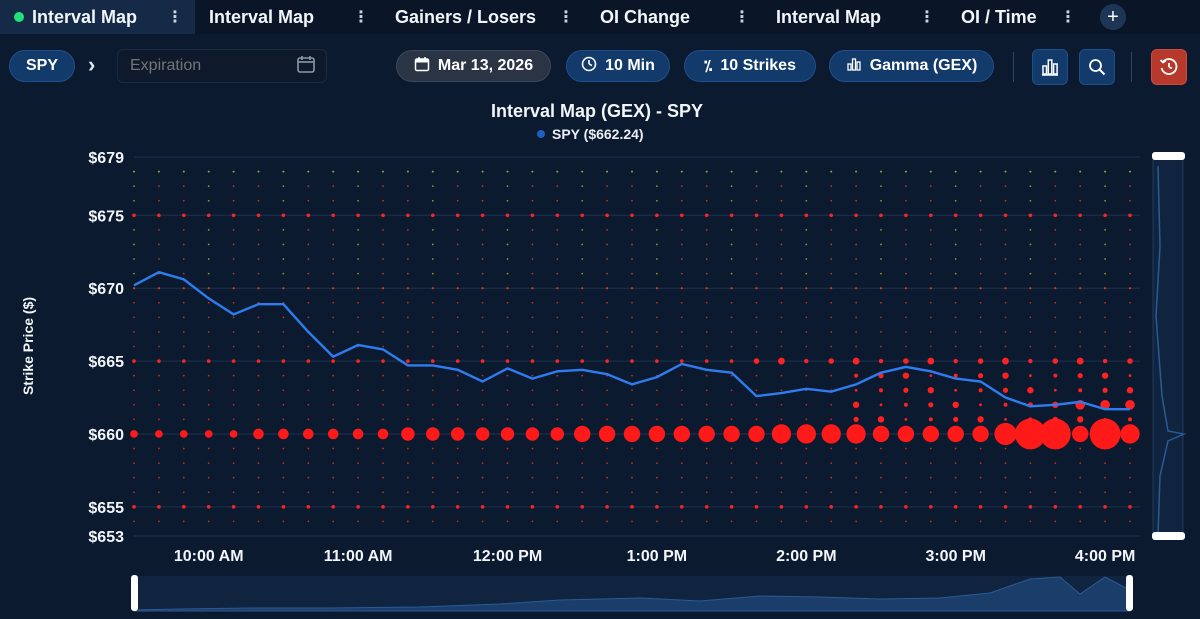 The image size is (1200, 619). What do you see at coordinates (42, 66) in the screenshot?
I see `ticker-button: SPY` at bounding box center [42, 66].